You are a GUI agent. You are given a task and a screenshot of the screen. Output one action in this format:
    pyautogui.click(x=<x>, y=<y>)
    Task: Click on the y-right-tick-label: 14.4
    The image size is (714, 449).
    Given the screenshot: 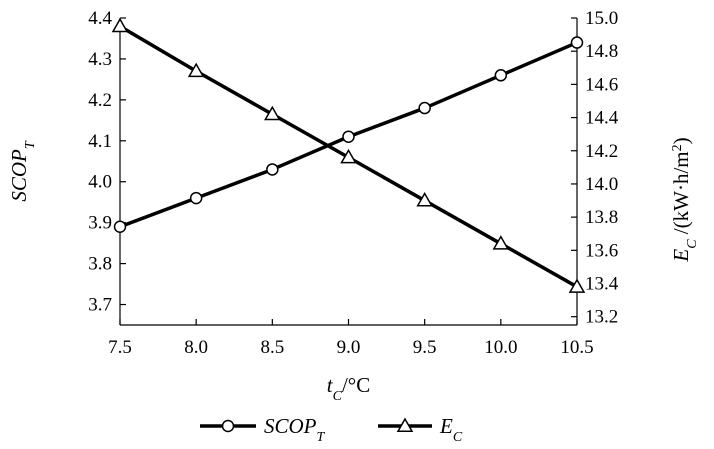 What is the action you would take?
    pyautogui.click(x=602, y=118)
    